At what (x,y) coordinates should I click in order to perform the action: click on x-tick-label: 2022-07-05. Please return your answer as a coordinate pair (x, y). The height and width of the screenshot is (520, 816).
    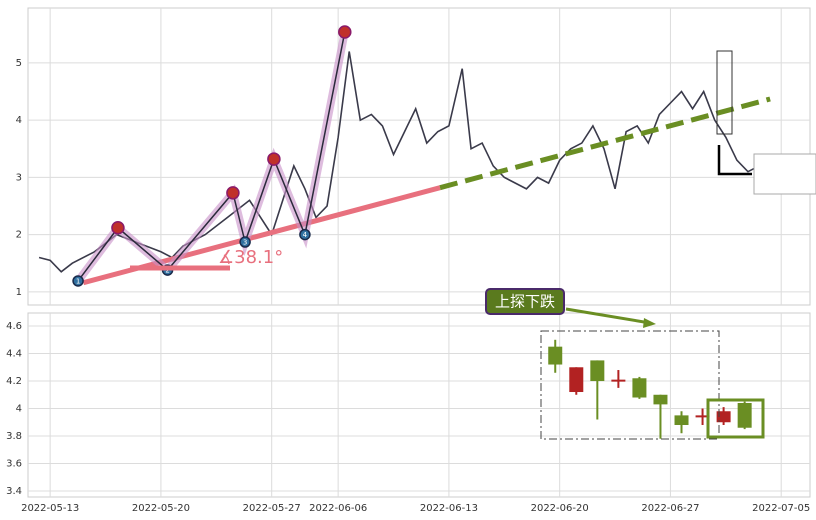
    Looking at the image, I should click on (781, 508).